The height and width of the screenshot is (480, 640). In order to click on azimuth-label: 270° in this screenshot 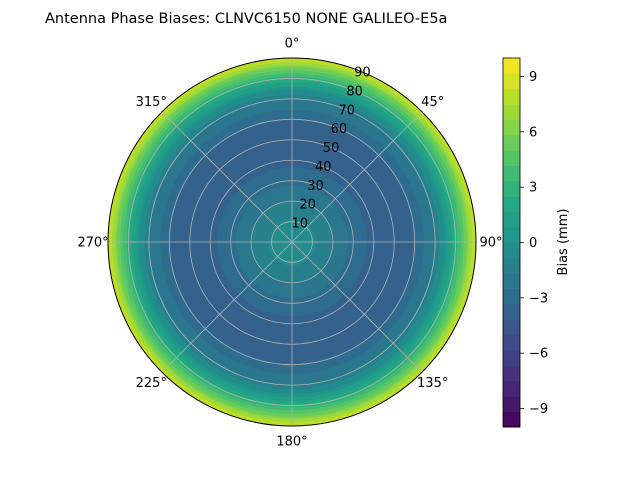, I will do `click(92, 243)`.